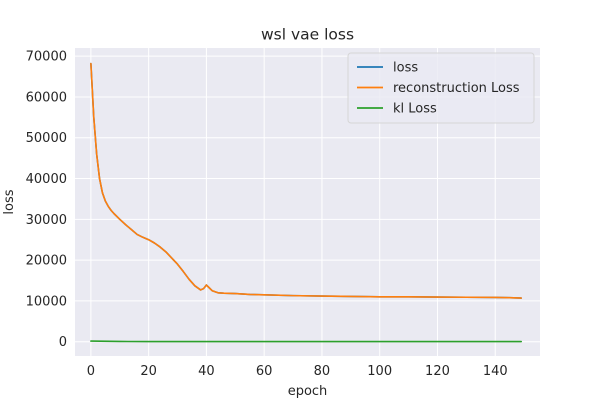  Describe the element at coordinates (456, 88) in the screenshot. I see `legend-label-reconstruction-loss: reconstruction Loss` at that location.